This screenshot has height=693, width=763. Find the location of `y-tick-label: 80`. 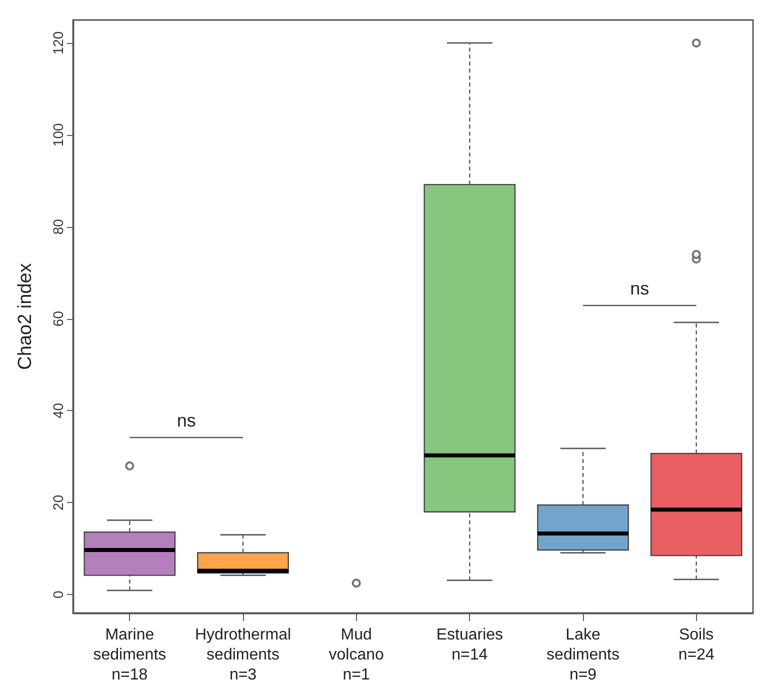

y-tick-label: 80 is located at coordinates (58, 226).